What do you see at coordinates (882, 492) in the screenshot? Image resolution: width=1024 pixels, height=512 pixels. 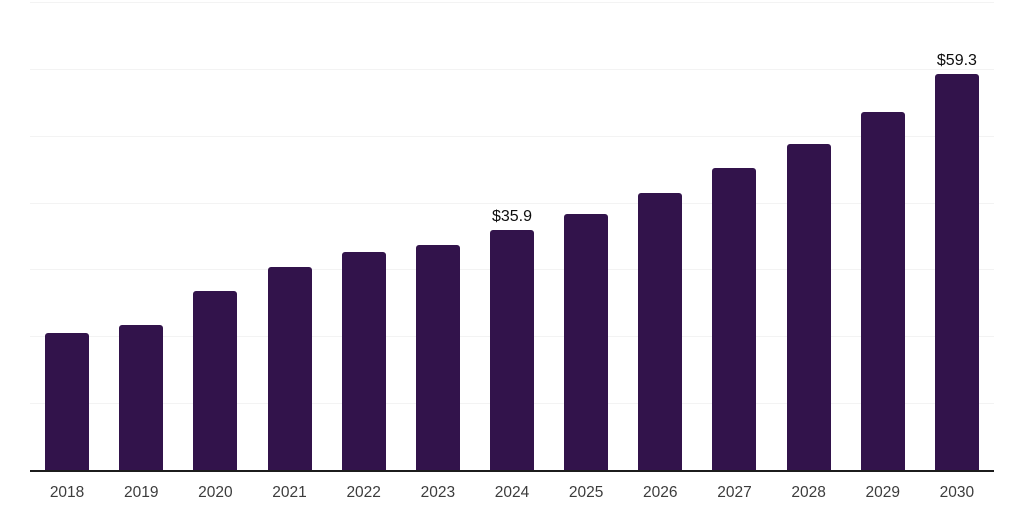 I see `x-tick-label-2029: 2029` at bounding box center [882, 492].